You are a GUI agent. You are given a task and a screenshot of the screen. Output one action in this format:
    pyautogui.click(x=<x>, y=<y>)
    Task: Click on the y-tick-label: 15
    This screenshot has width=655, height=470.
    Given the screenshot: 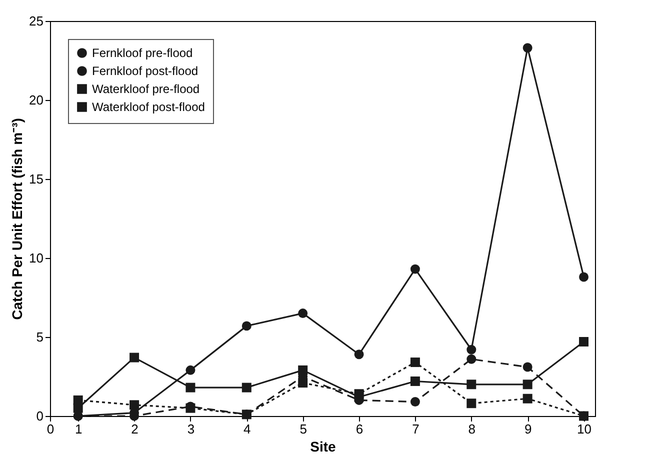 What is the action you would take?
    pyautogui.click(x=36, y=179)
    